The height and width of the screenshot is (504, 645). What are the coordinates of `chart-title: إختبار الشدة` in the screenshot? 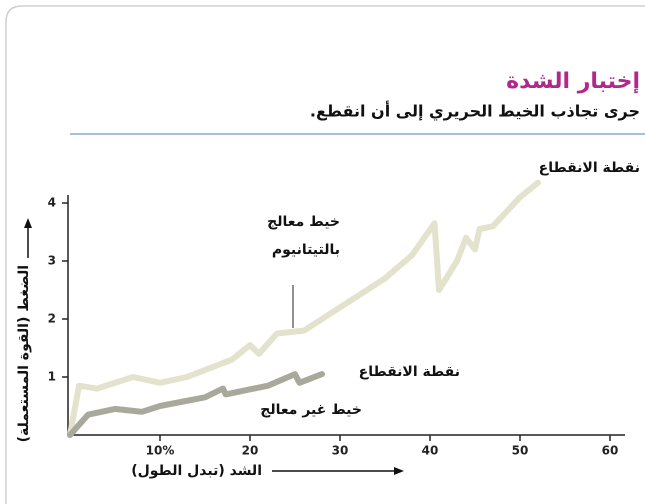 It's located at (573, 81).